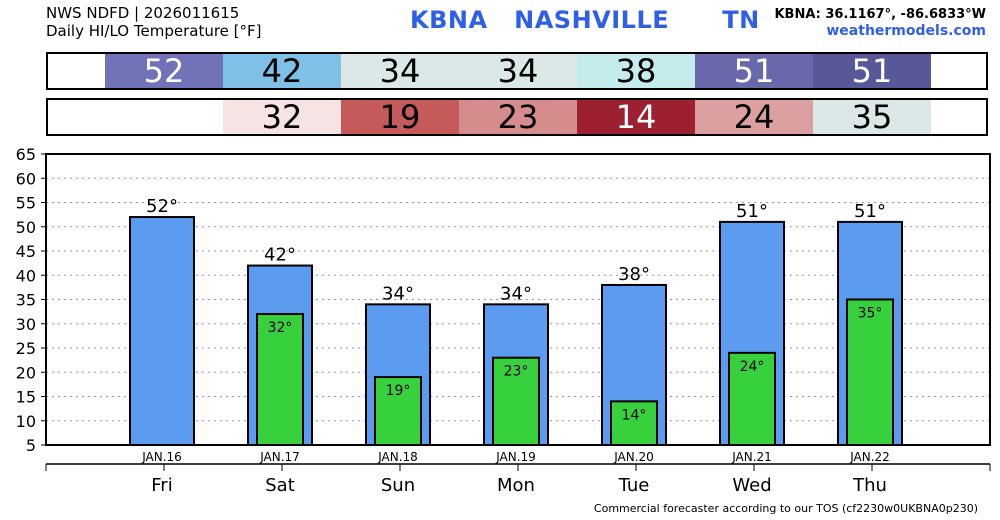 This screenshot has width=1000, height=520. Describe the element at coordinates (754, 117) in the screenshot. I see `low-temp-cell: 24` at that location.